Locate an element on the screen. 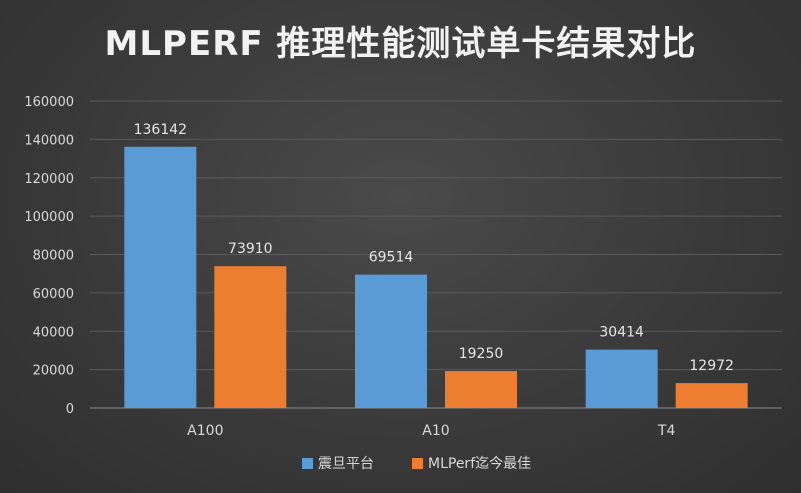 This screenshot has height=493, width=801. y-tick-label: 20000 is located at coordinates (53, 371).